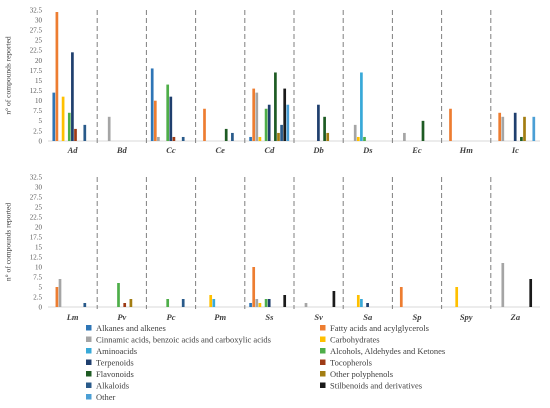 The height and width of the screenshot is (408, 550). Describe the element at coordinates (112, 386) in the screenshot. I see `legend-label: Alkaloids` at that location.